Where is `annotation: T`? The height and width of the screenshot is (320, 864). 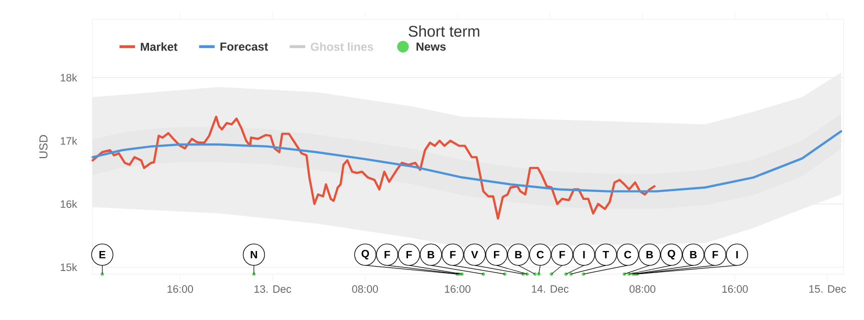
annotation: T is located at coordinates (605, 254).